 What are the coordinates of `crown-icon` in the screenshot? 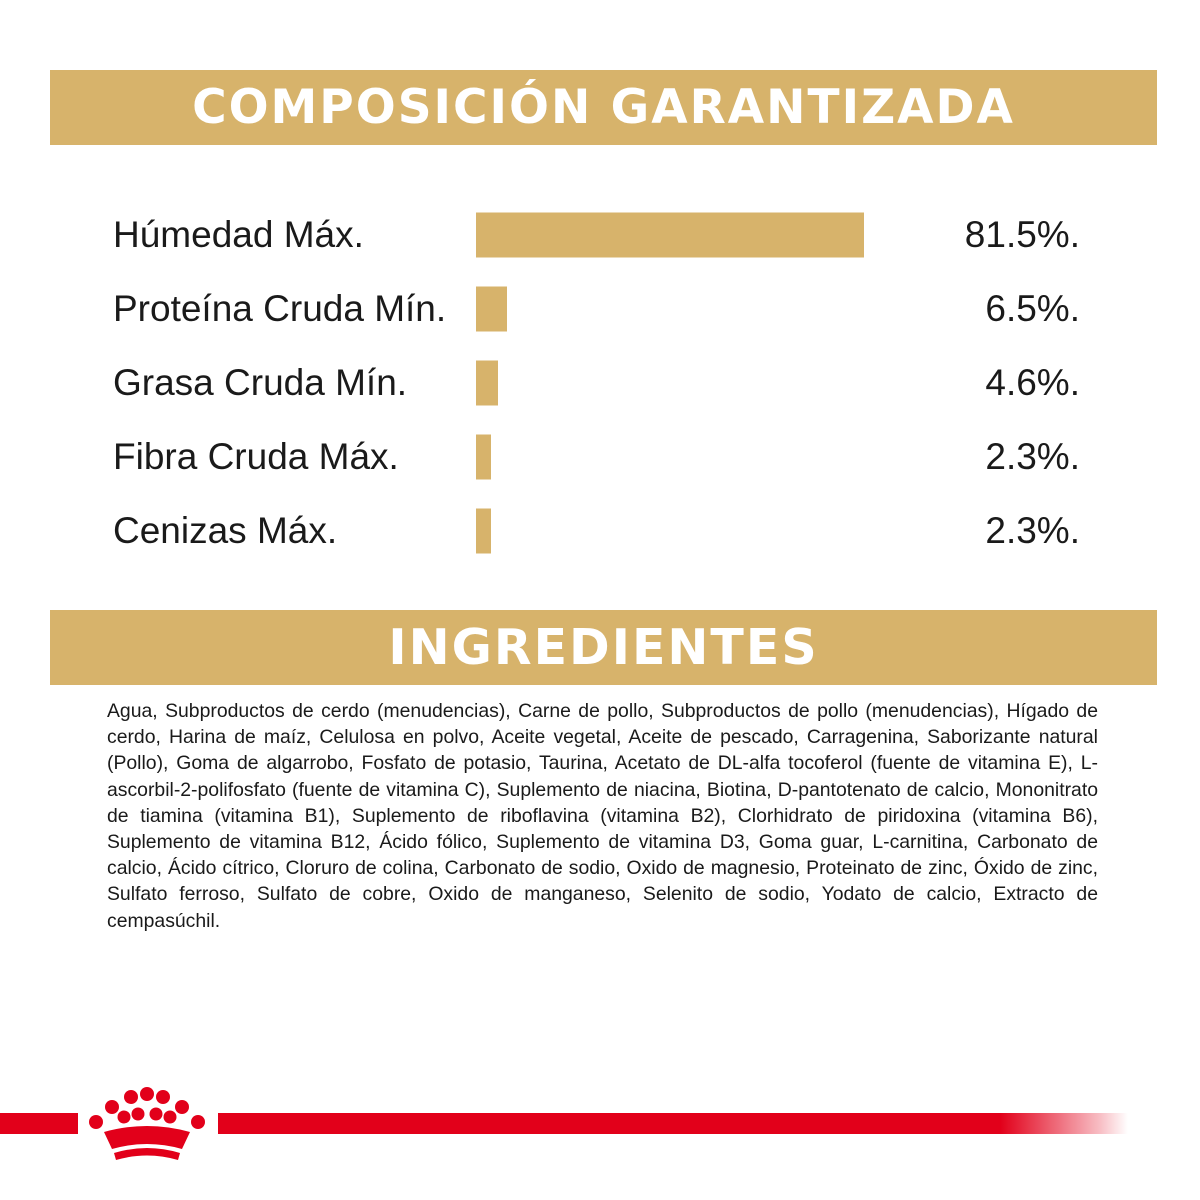 It's located at (147, 1123).